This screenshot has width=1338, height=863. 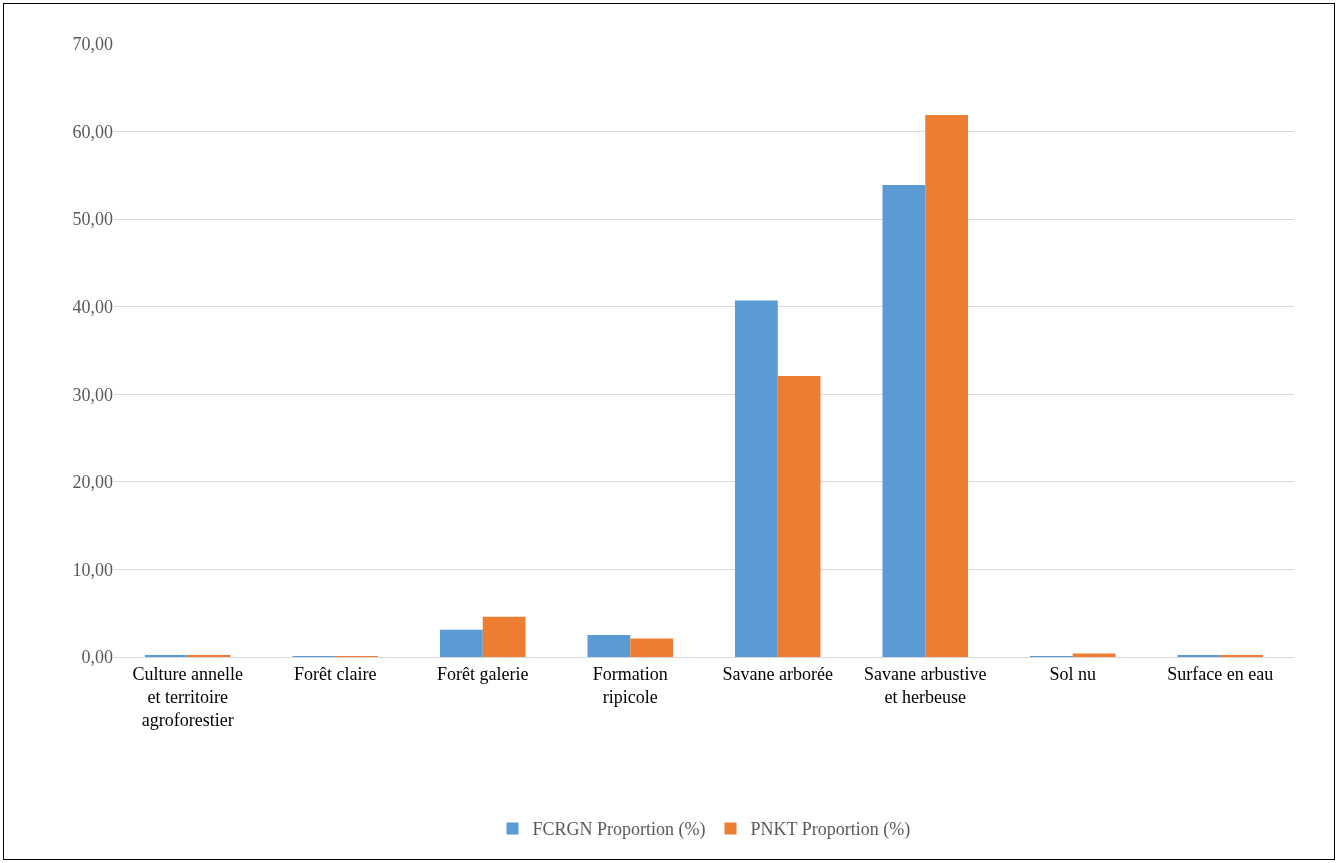 What do you see at coordinates (92, 569) in the screenshot?
I see `y-tick-label: 10,00` at bounding box center [92, 569].